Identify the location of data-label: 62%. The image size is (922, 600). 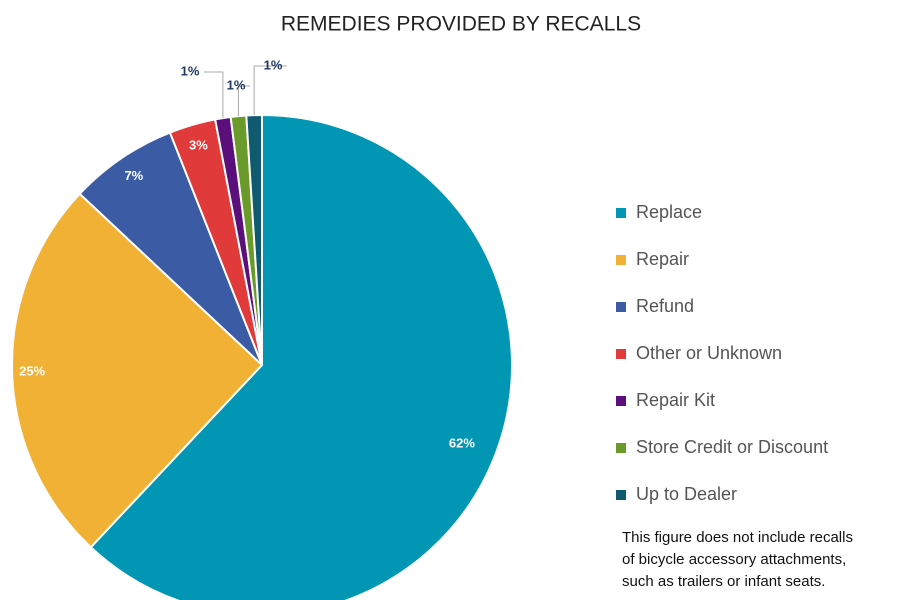
(462, 443).